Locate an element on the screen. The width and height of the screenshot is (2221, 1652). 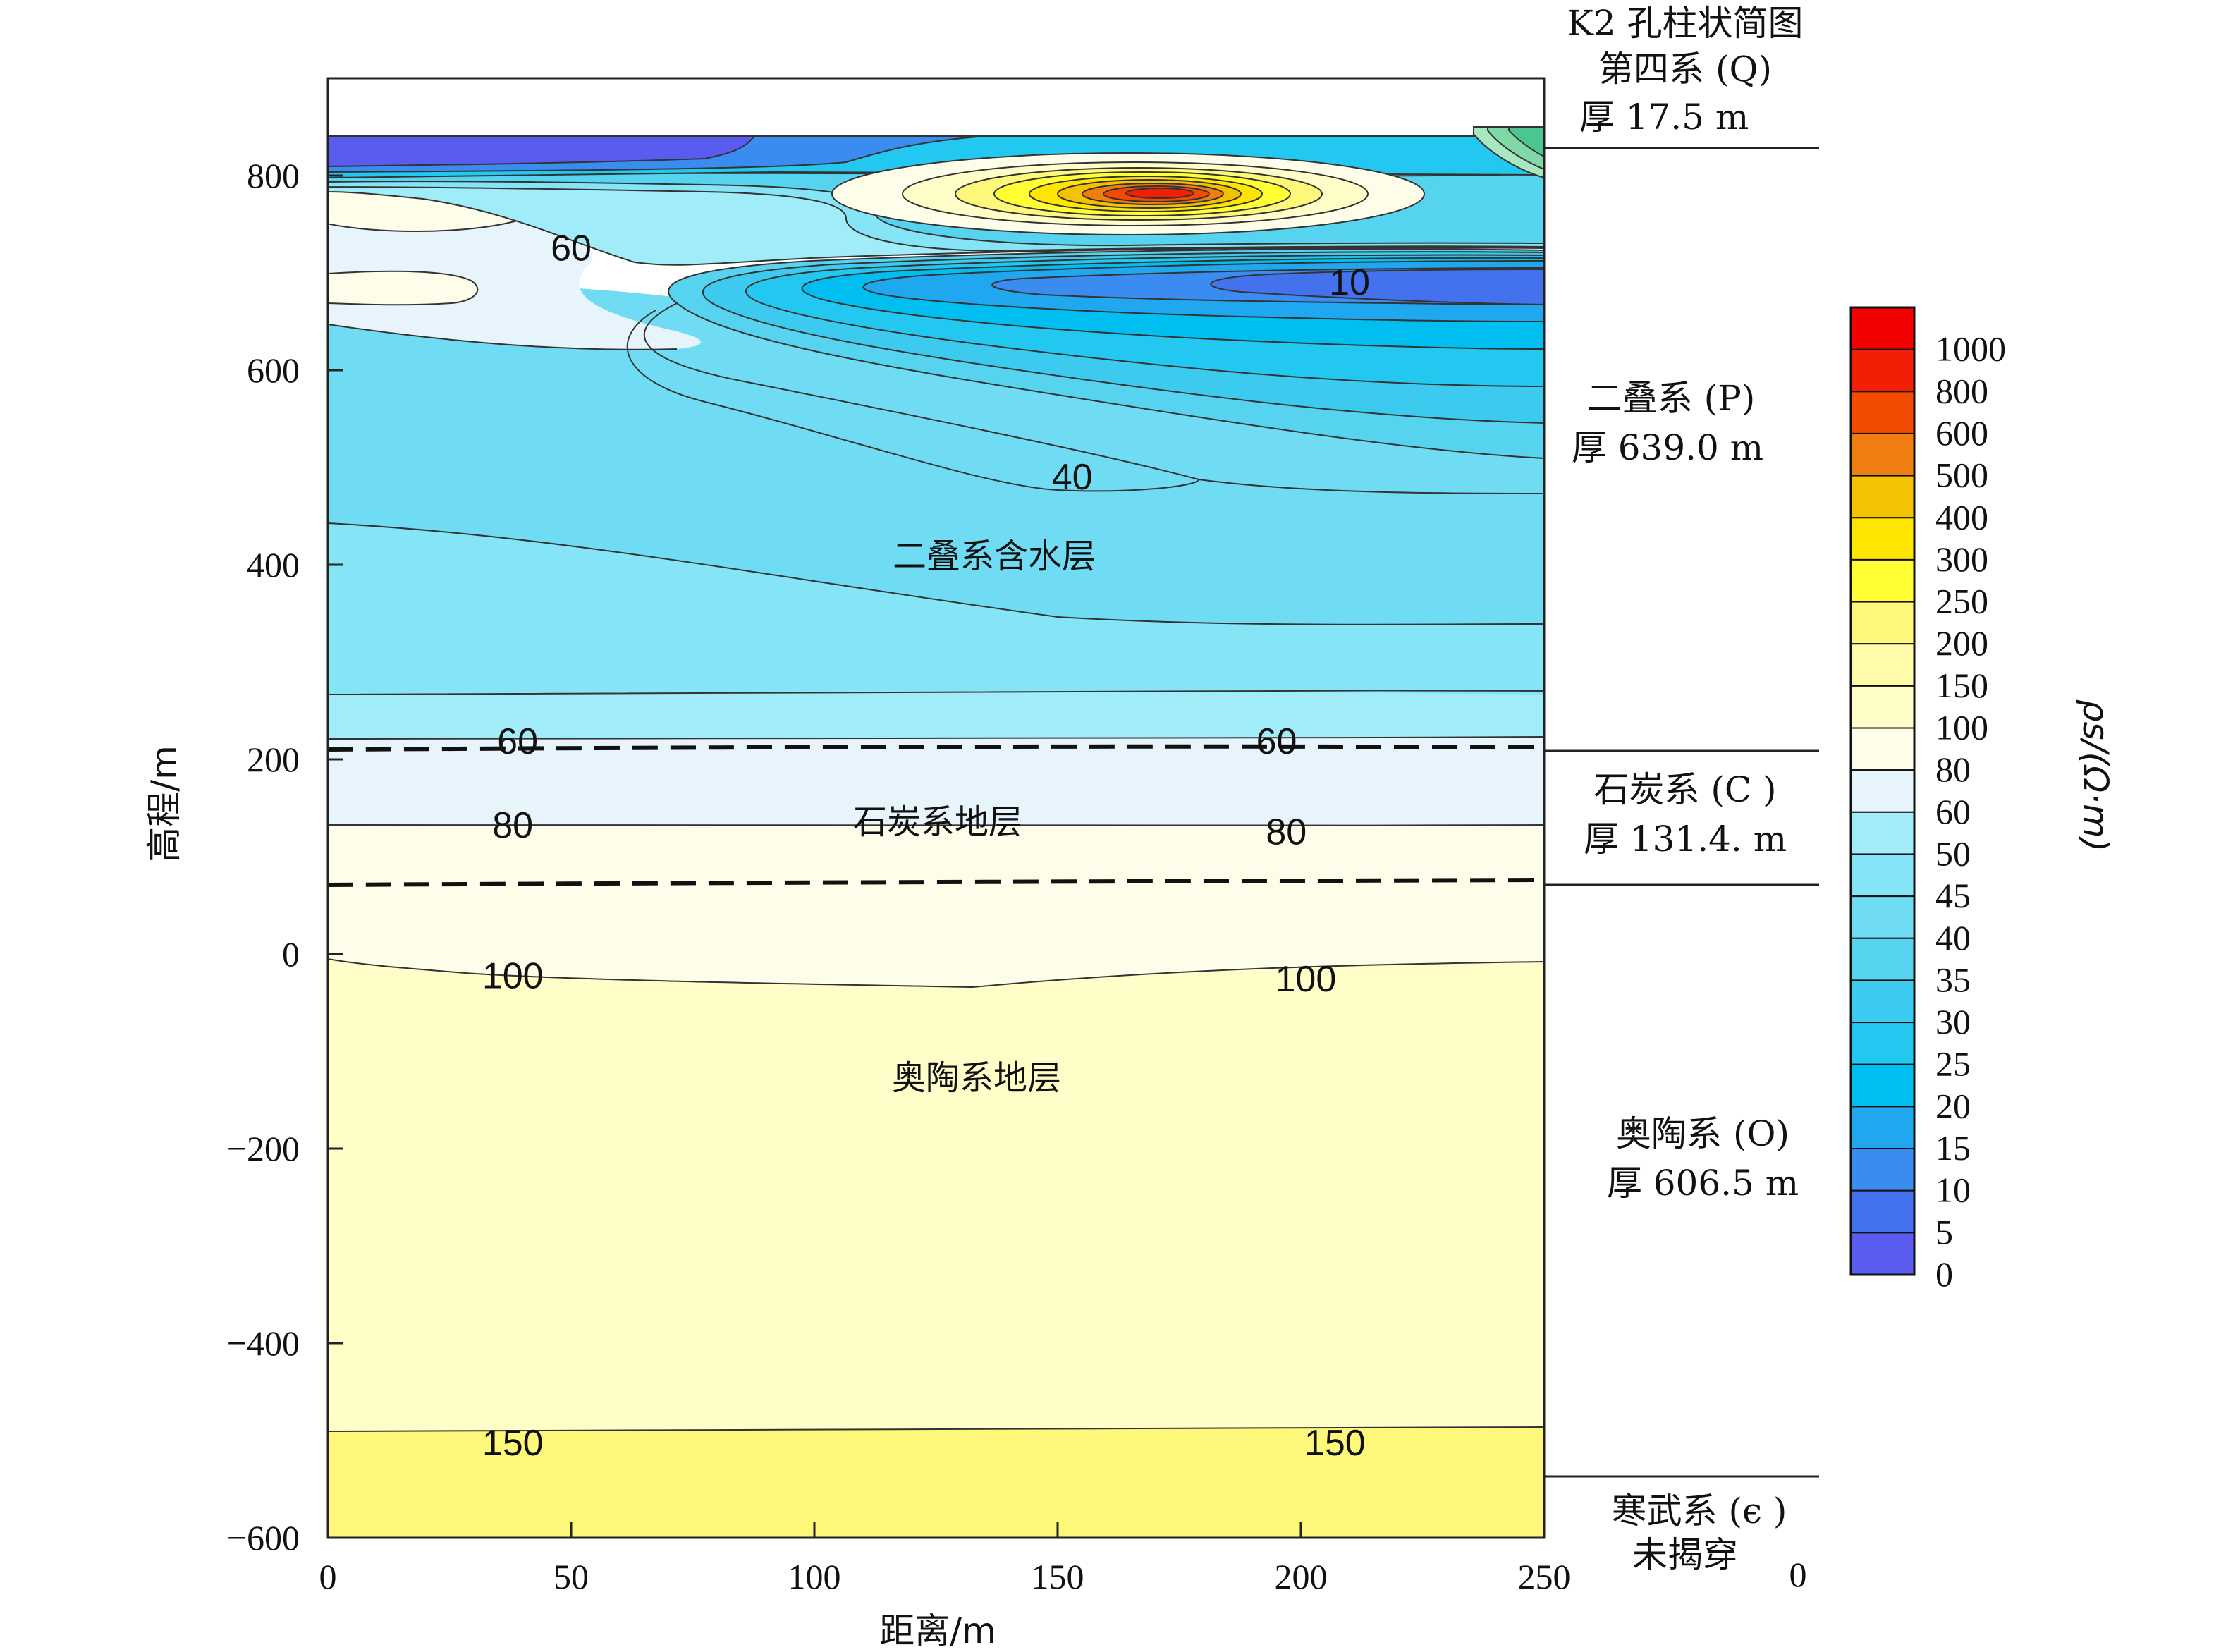
x-axis-label: 距离/m is located at coordinates (937, 1631).